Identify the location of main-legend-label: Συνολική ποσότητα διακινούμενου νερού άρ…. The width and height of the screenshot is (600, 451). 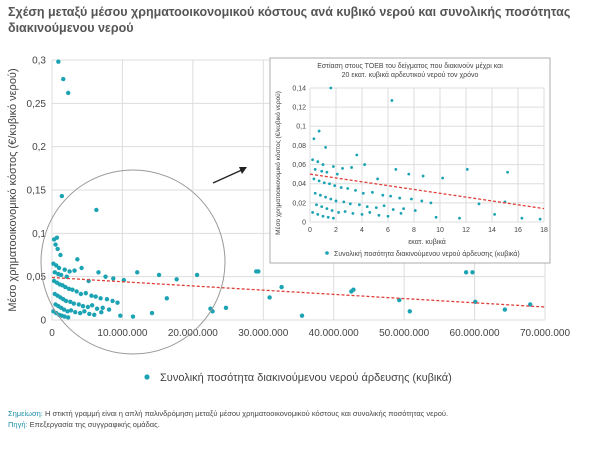
(306, 378).